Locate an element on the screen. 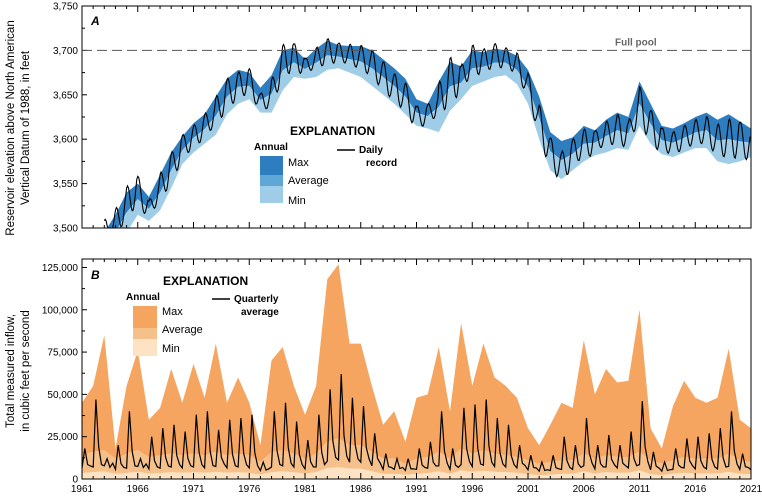 Image resolution: width=762 pixels, height=501 pixels. panel-b-legend-max-swatch is located at coordinates (145, 317).